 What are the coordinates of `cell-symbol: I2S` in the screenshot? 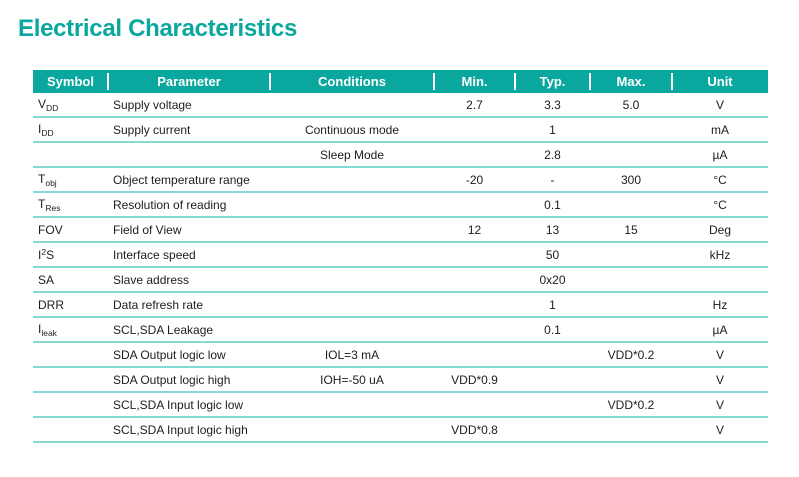 It's located at (70, 255).